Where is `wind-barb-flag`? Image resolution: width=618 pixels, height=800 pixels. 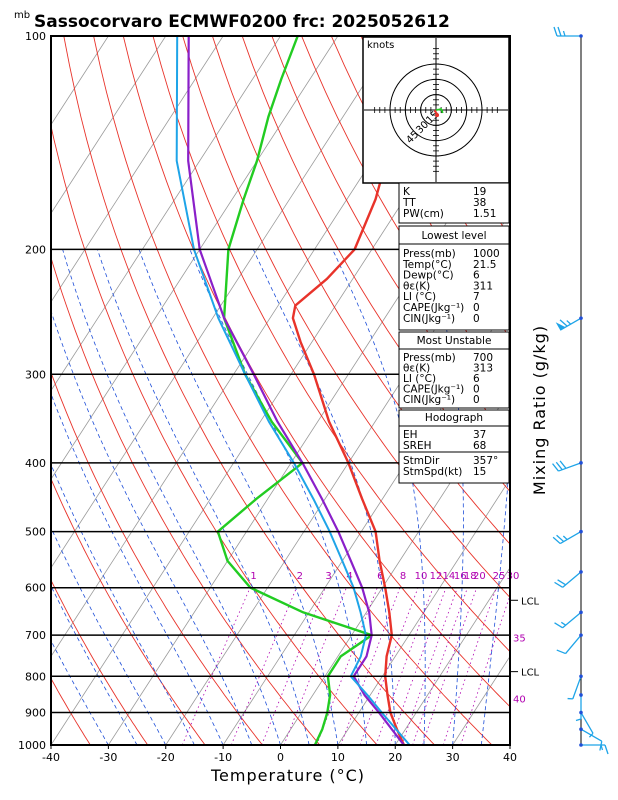 wind-barb-flag is located at coordinates (560, 326).